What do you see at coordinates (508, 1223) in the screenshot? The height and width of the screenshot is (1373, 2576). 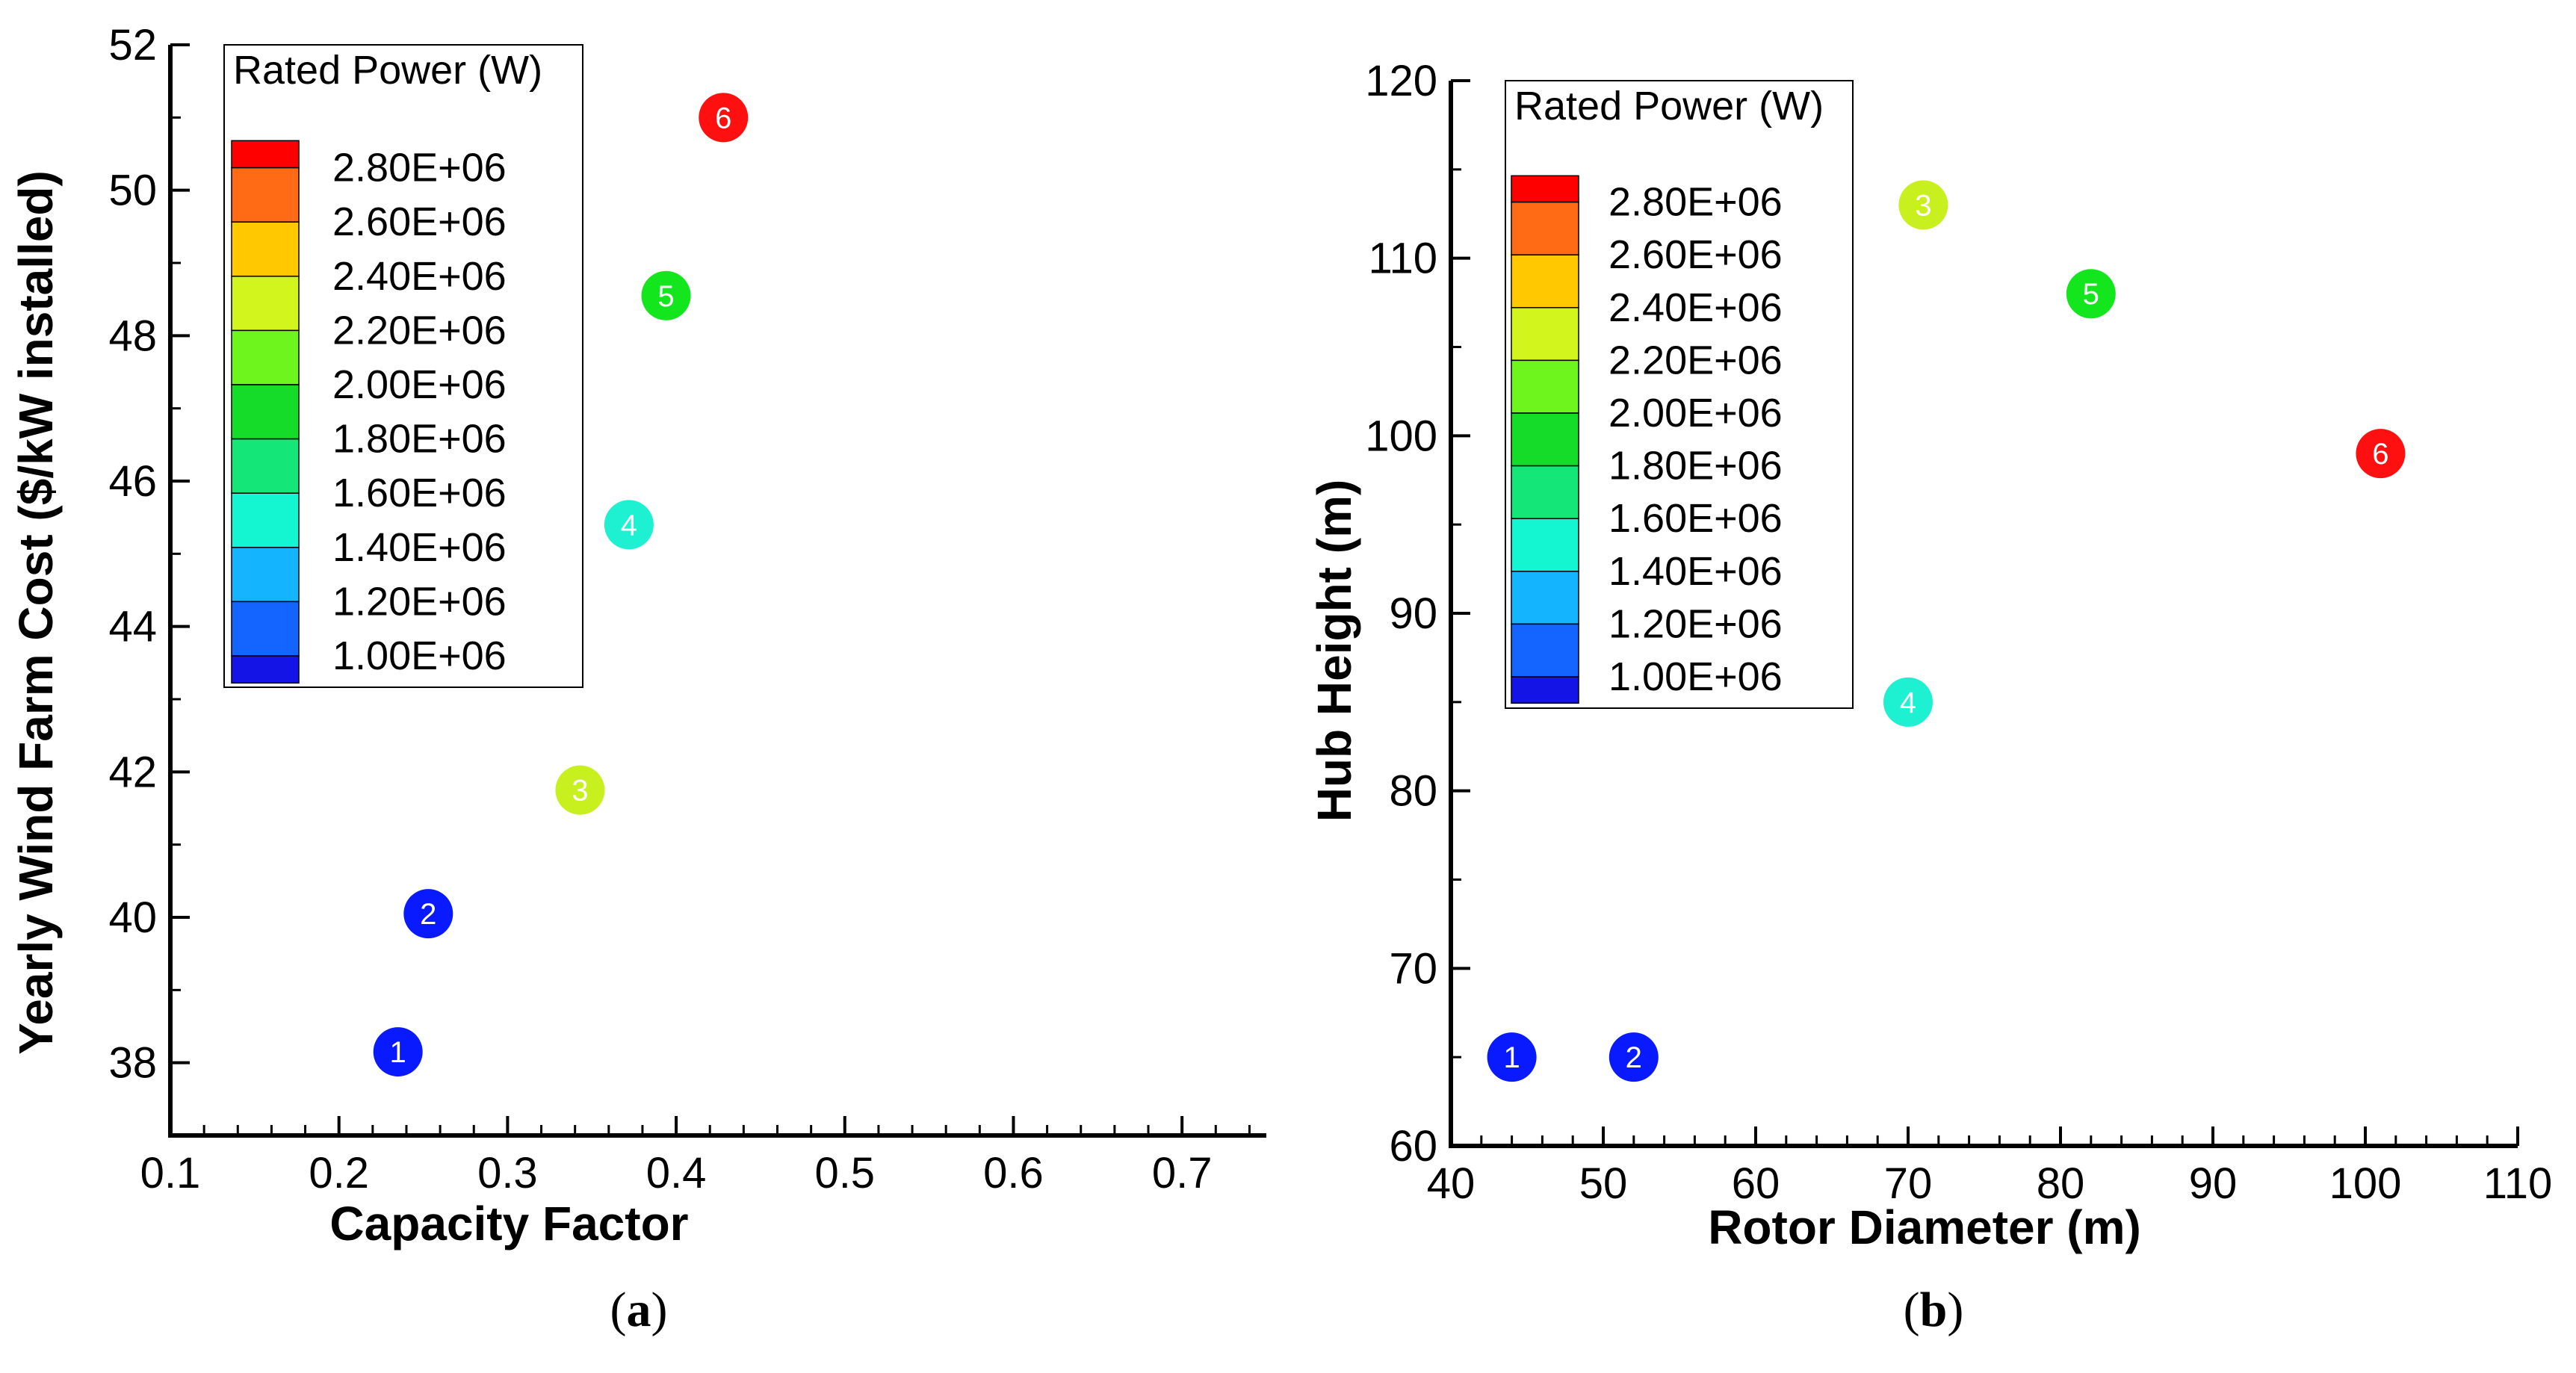 I see `x-axis-label-a: Capacity Factor` at bounding box center [508, 1223].